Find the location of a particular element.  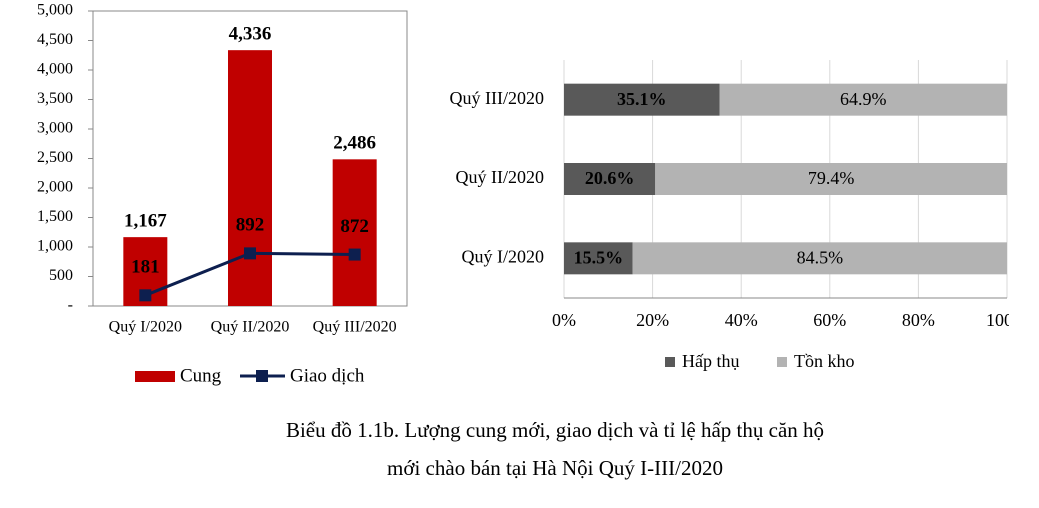

x-tick-label: Quý II/2020 is located at coordinates (250, 327).